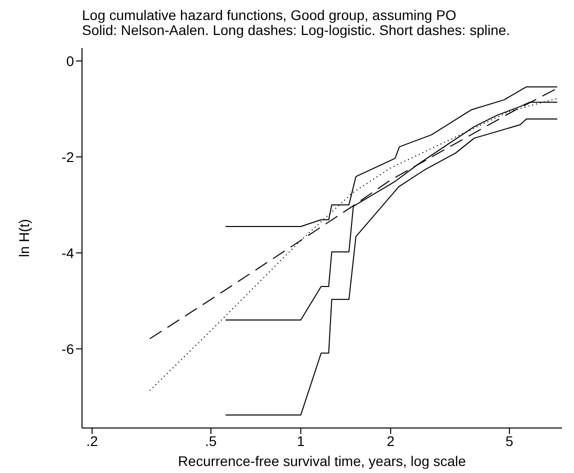  I want to click on y-tick-label: -6, so click(68, 348).